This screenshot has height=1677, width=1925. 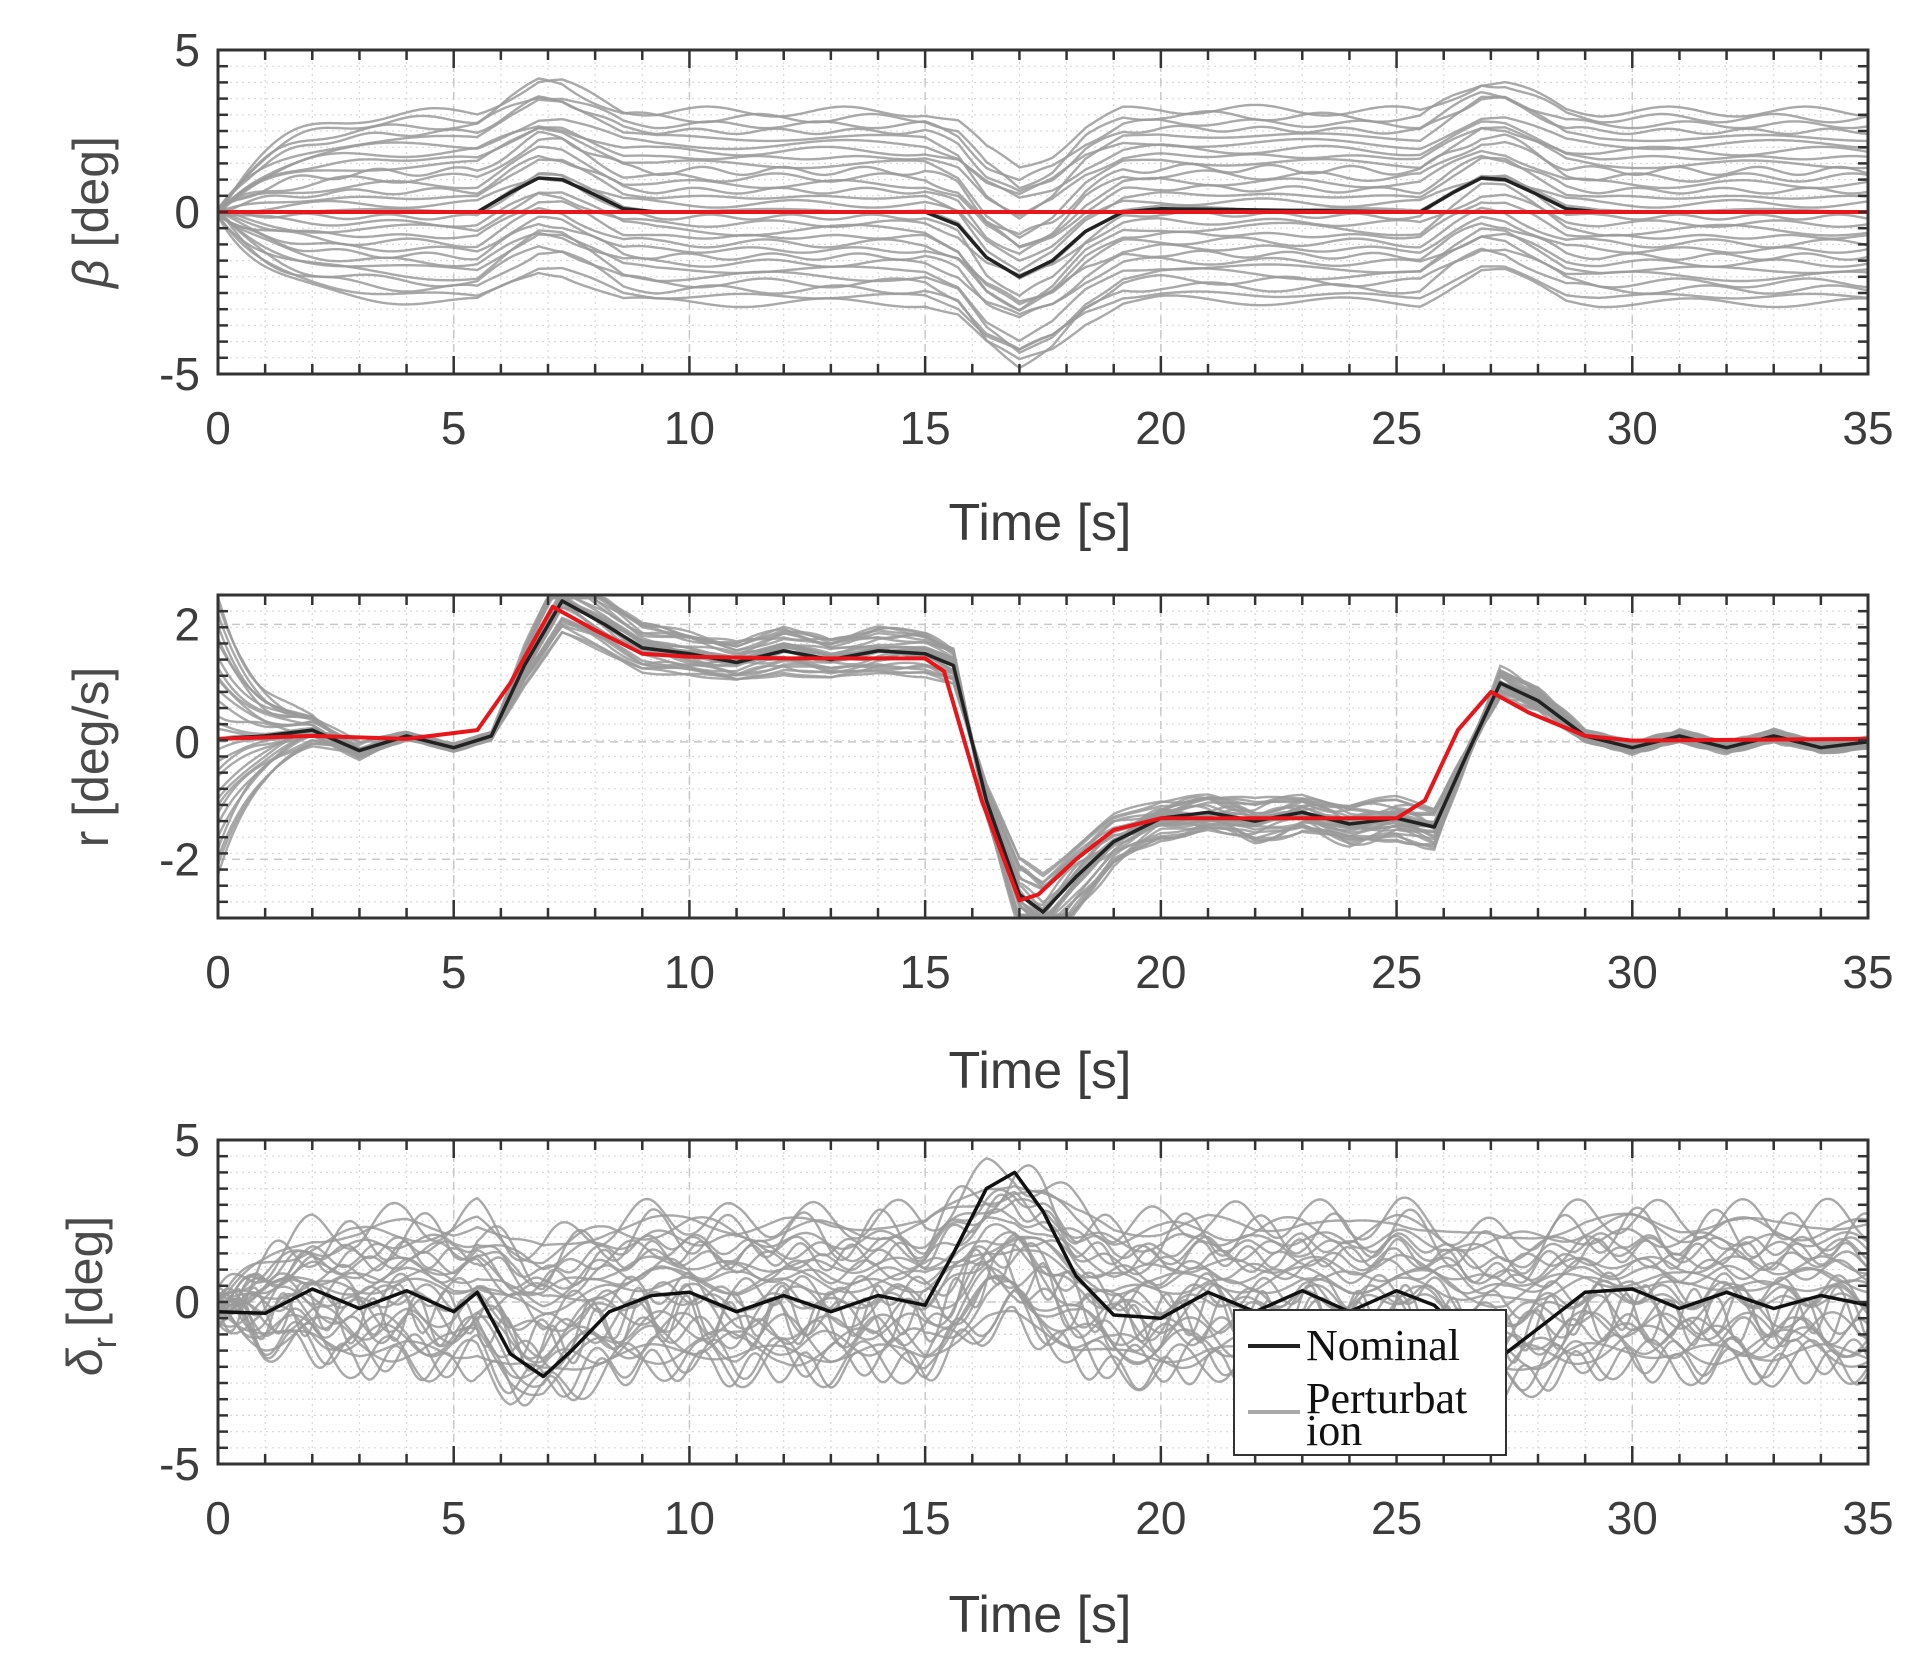 What do you see at coordinates (218, 1518) in the screenshot?
I see `delta-r-x-tick-label: 0` at bounding box center [218, 1518].